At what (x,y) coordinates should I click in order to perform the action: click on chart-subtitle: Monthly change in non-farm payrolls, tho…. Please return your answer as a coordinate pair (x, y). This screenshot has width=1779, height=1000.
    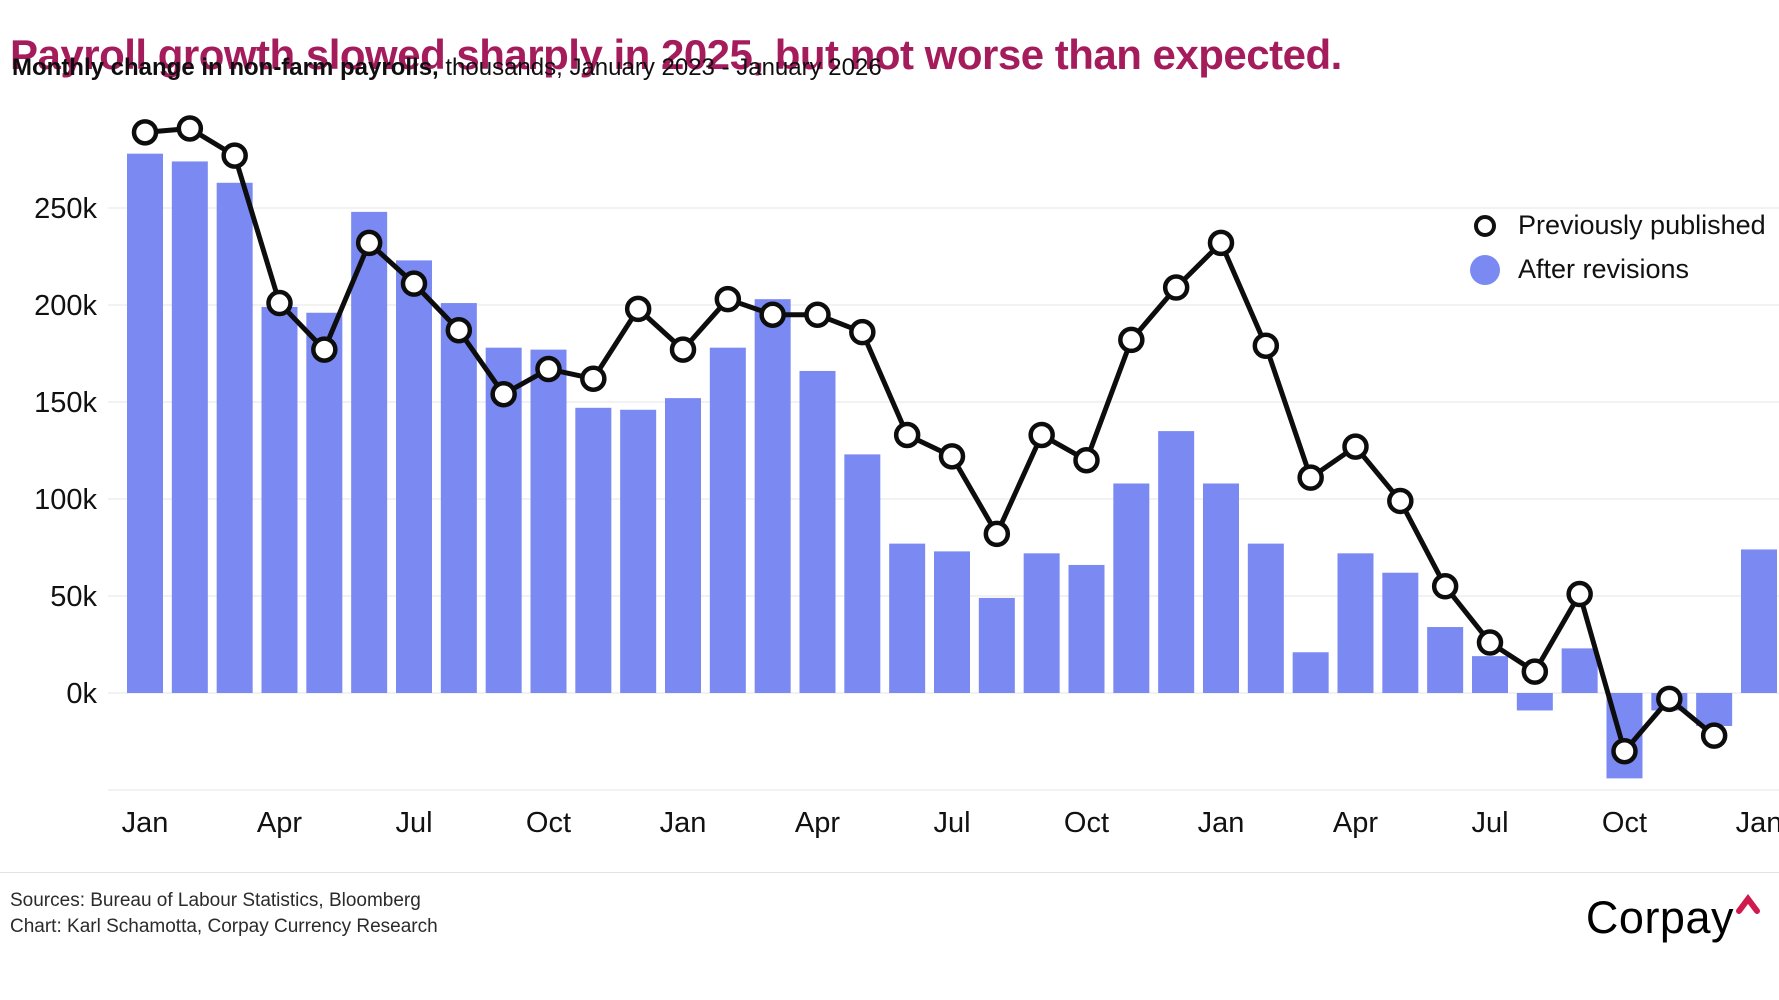
    Looking at the image, I should click on (447, 68).